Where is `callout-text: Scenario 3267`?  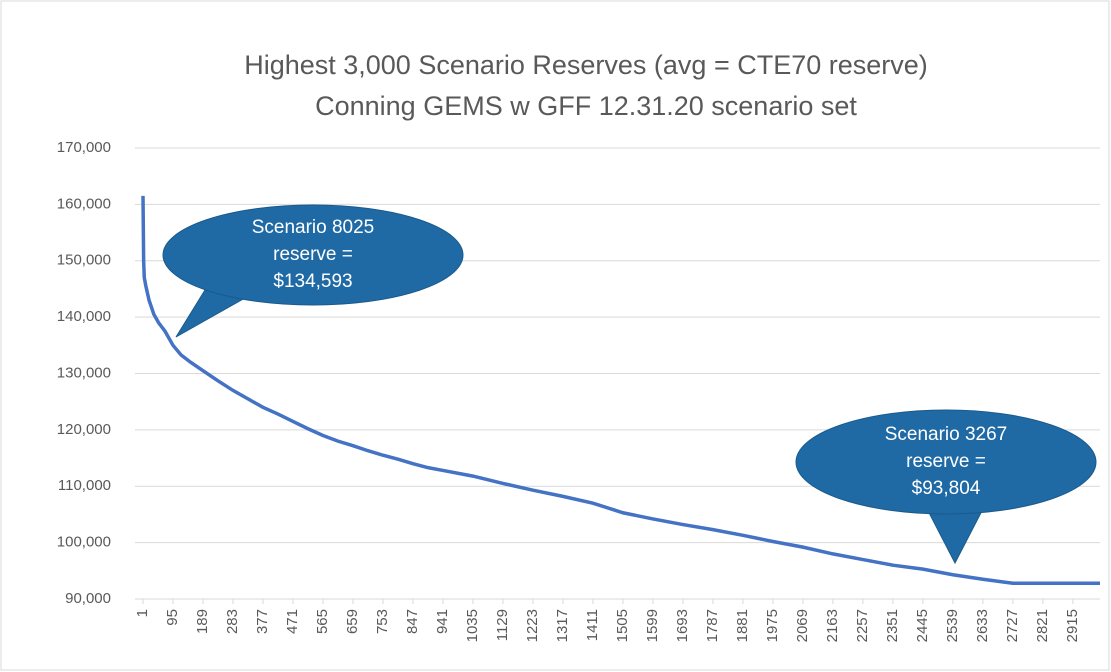
callout-text: Scenario 3267 is located at coordinates (946, 434).